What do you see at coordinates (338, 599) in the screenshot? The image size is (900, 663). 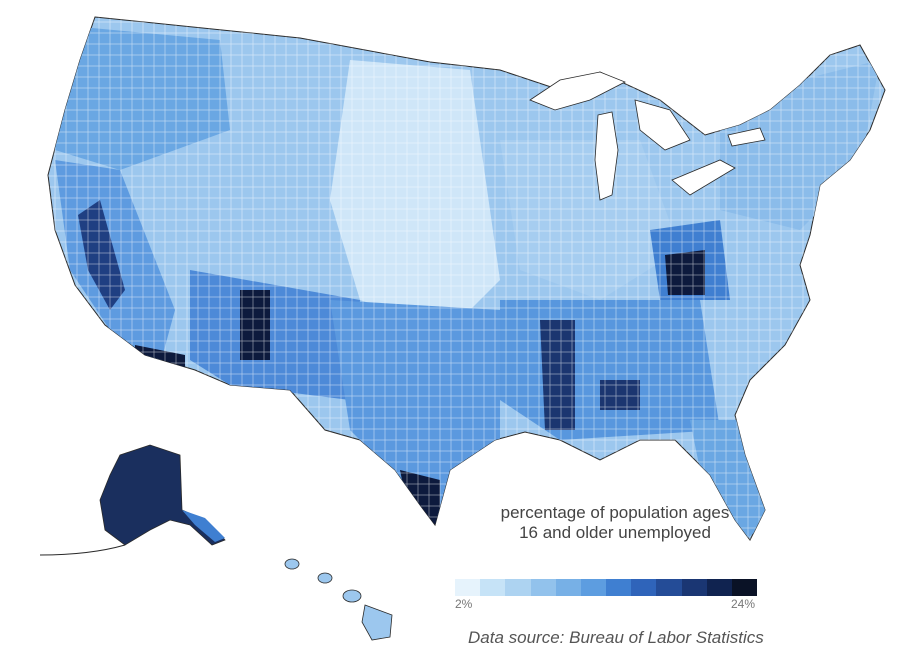 I see `hawaii` at bounding box center [338, 599].